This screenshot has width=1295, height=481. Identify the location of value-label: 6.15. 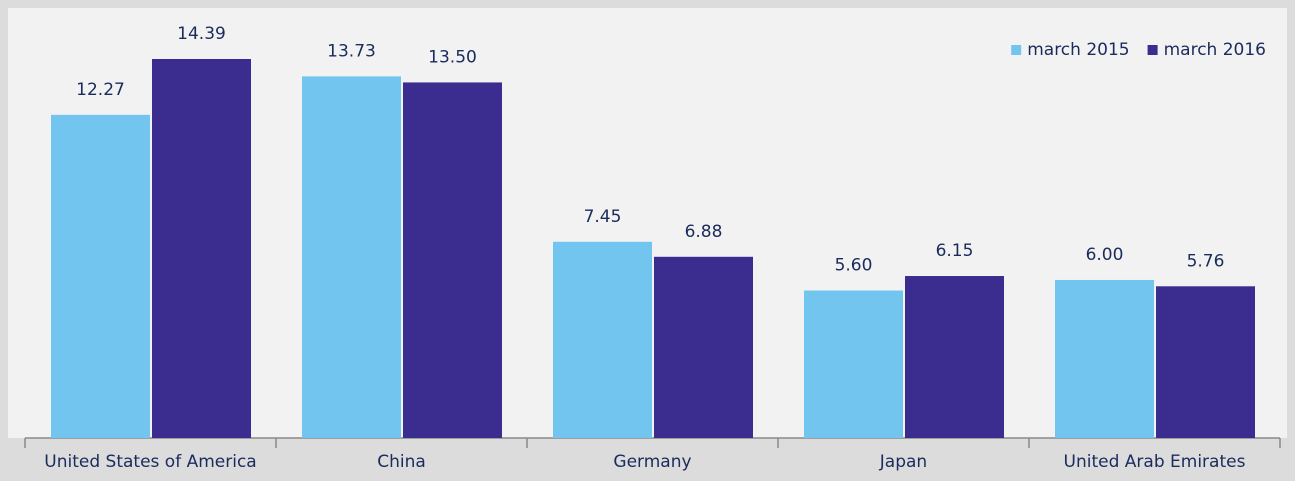
(955, 251).